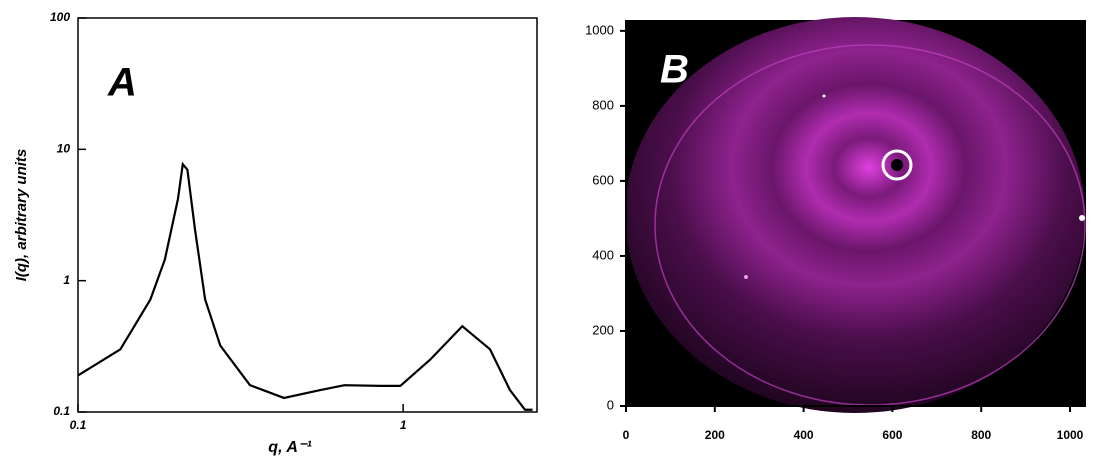 This screenshot has height=461, width=1093. Describe the element at coordinates (61, 411) in the screenshot. I see `y-tick-label: 0.1` at that location.